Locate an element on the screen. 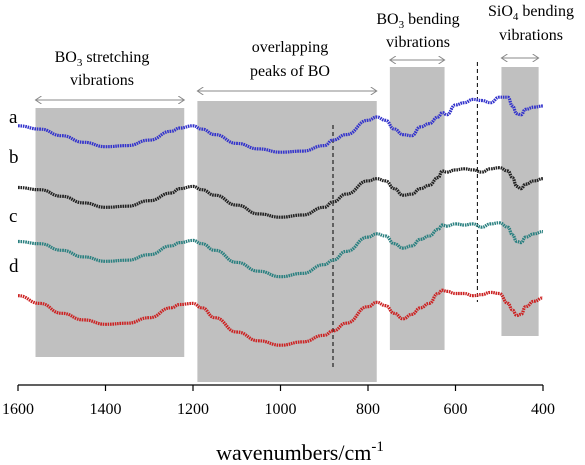  series-label: d is located at coordinates (14, 266).